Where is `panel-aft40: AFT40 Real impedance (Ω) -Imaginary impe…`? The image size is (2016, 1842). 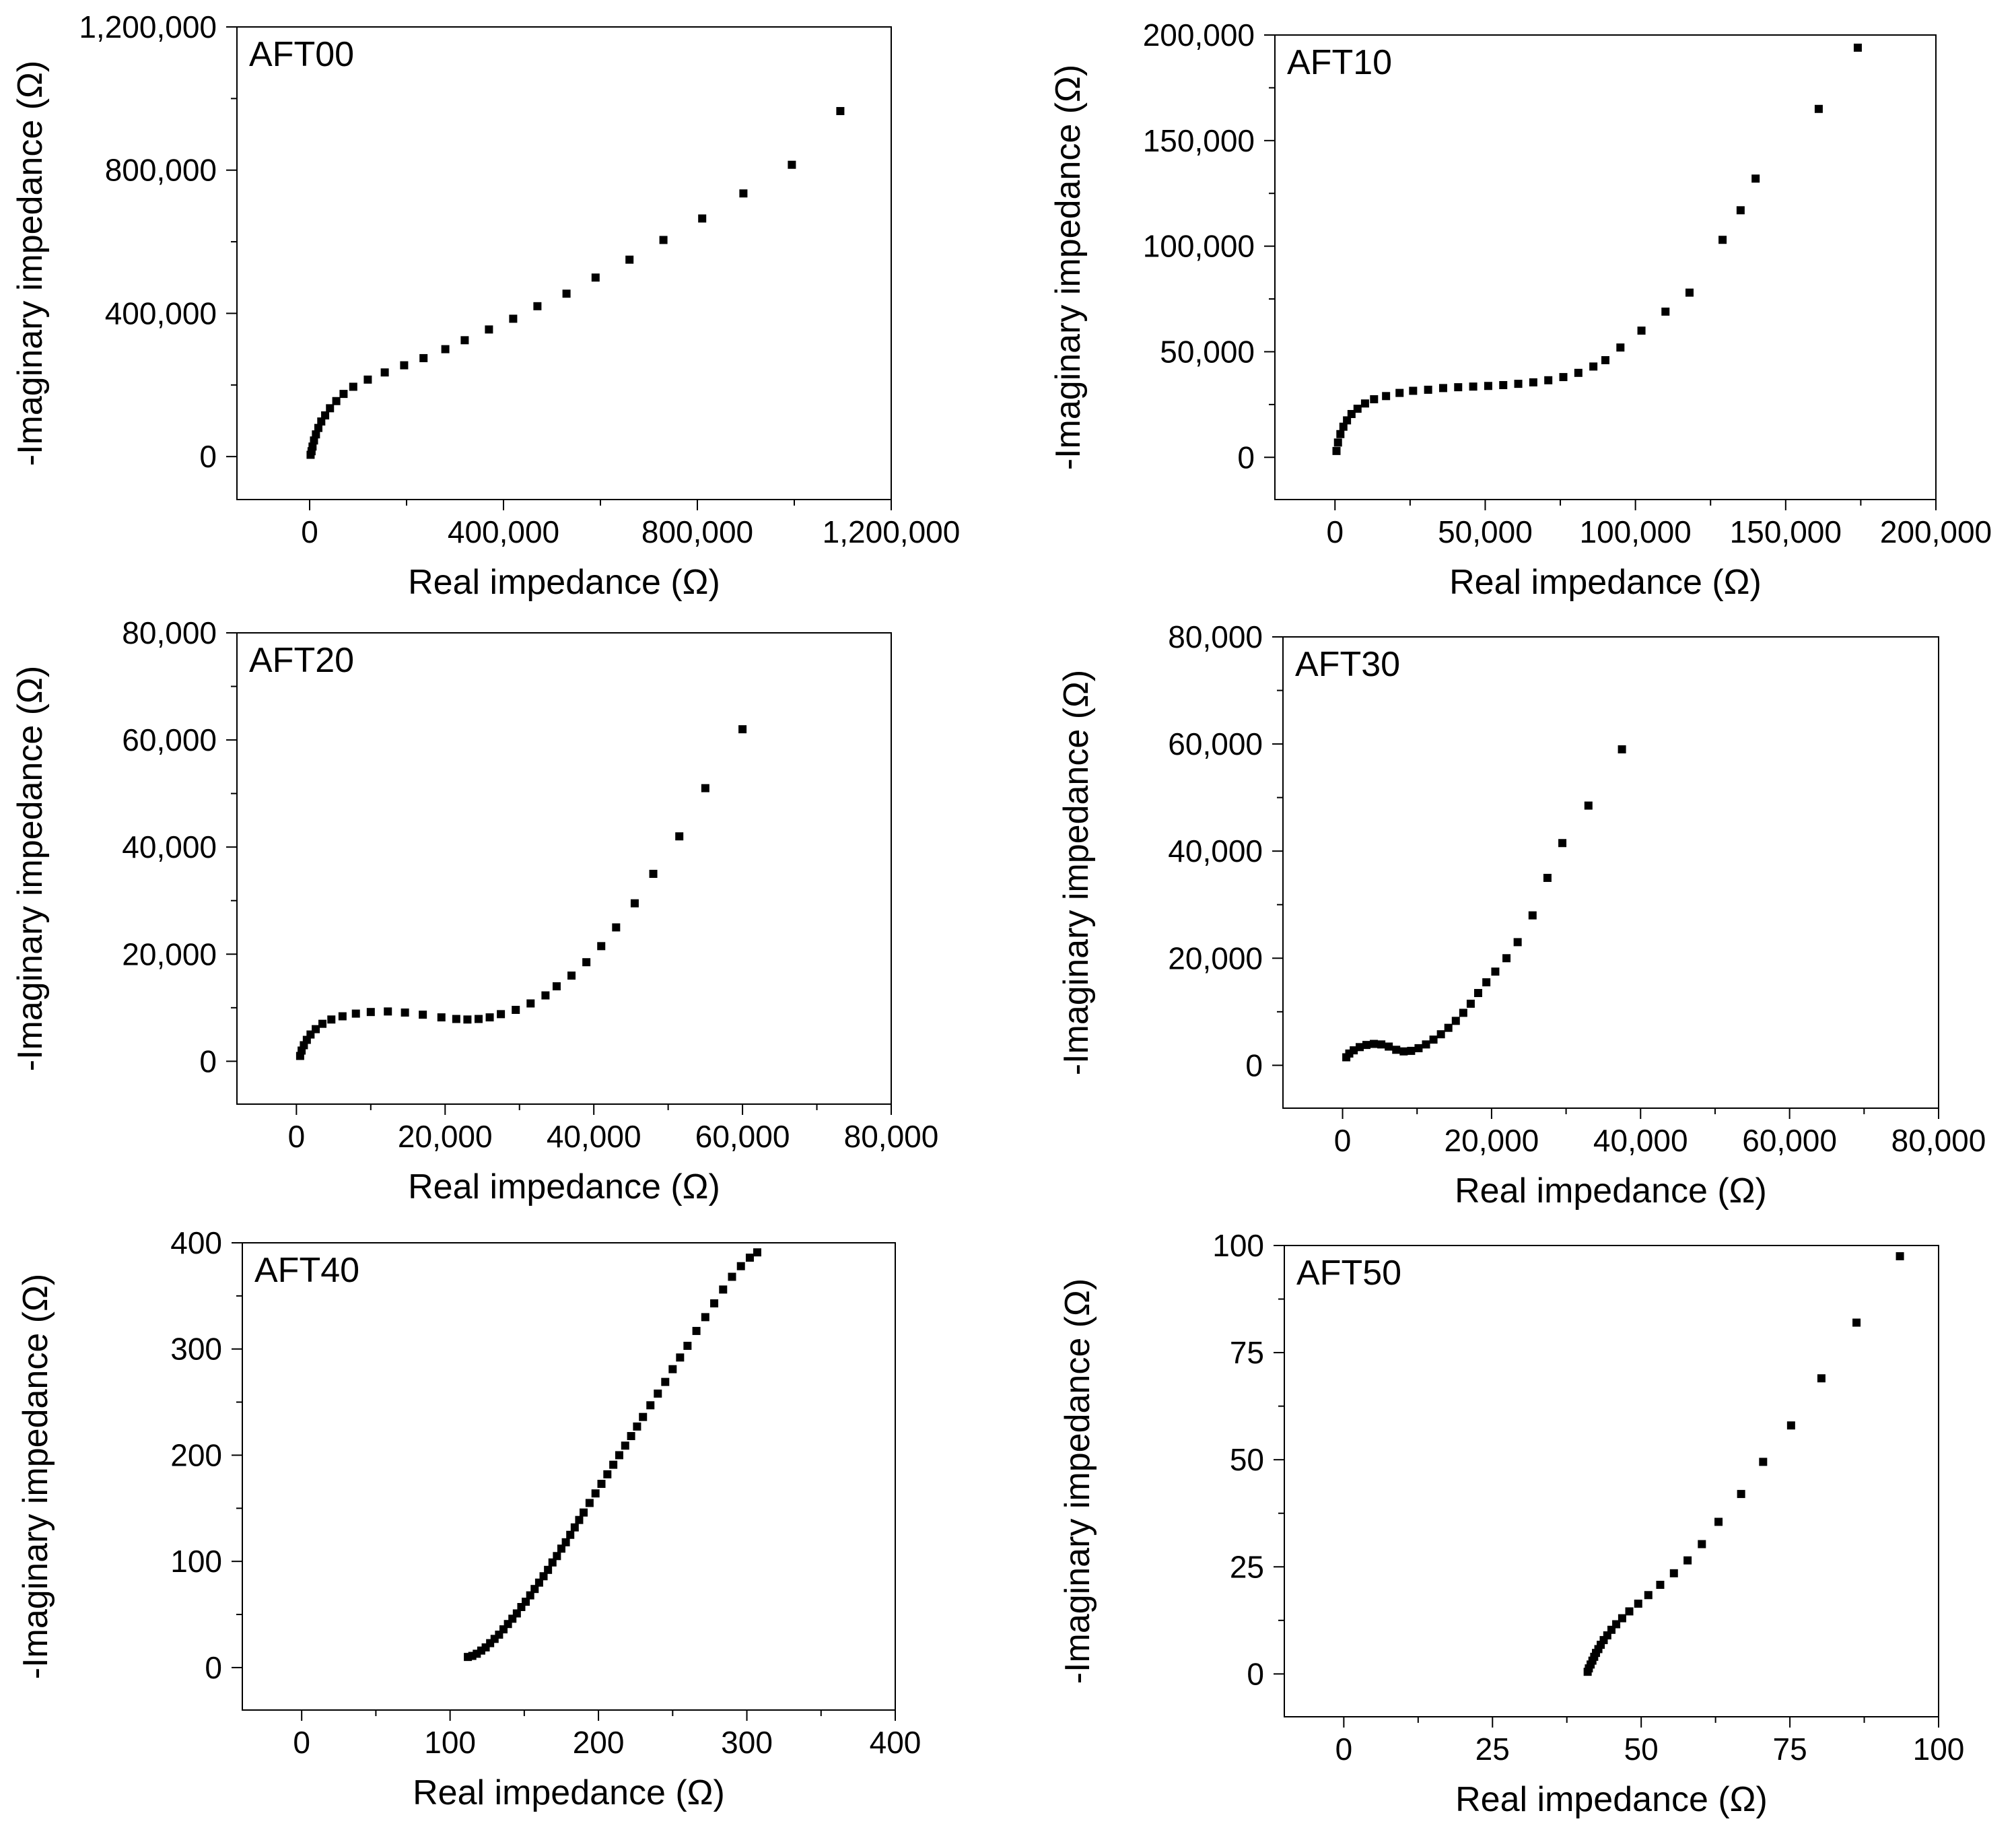
panel-aft40: AFT40 Real impedance (Ω) -Imaginary impe… is located at coordinates (468, 1519).